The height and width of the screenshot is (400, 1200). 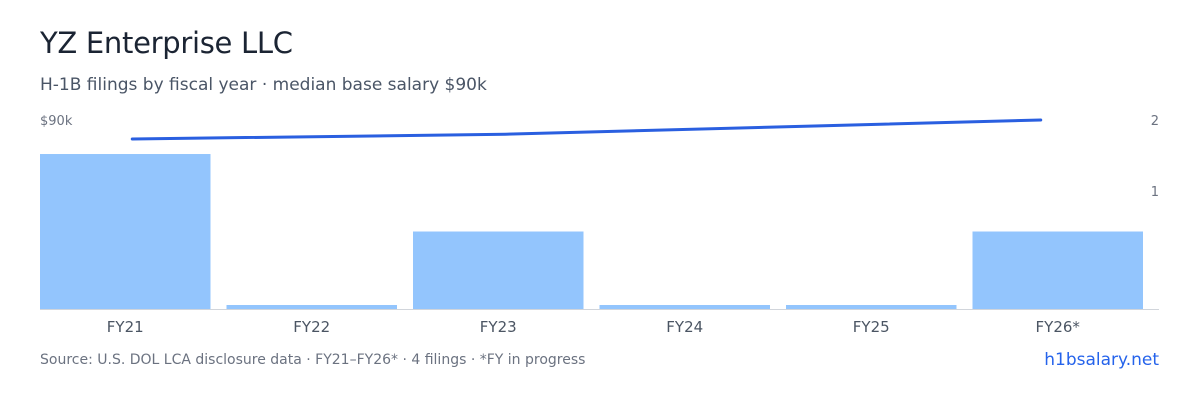 I want to click on y-right-tick-label: 1, so click(x=1155, y=192).